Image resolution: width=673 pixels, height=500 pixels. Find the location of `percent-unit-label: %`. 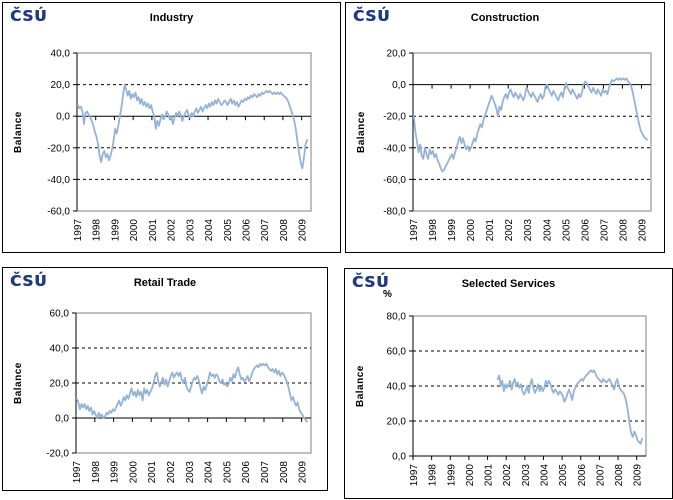

percent-unit-label: % is located at coordinates (387, 294).